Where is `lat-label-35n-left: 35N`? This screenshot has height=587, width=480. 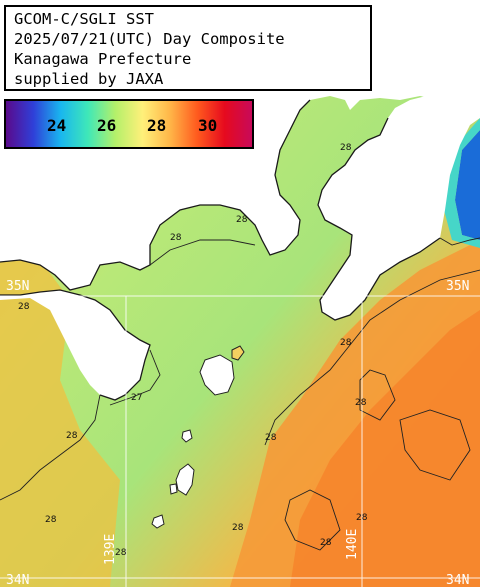 lat-label-35n-left: 35N is located at coordinates (17, 286).